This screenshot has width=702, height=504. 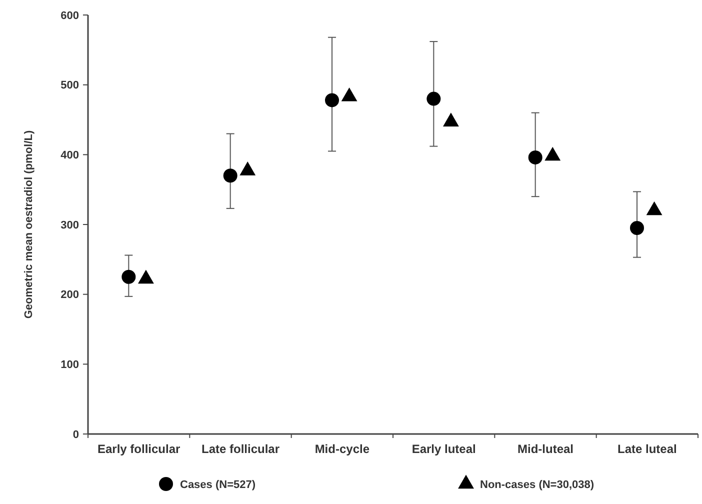 What do you see at coordinates (69, 295) in the screenshot?
I see `y-tick-label: 200` at bounding box center [69, 295].